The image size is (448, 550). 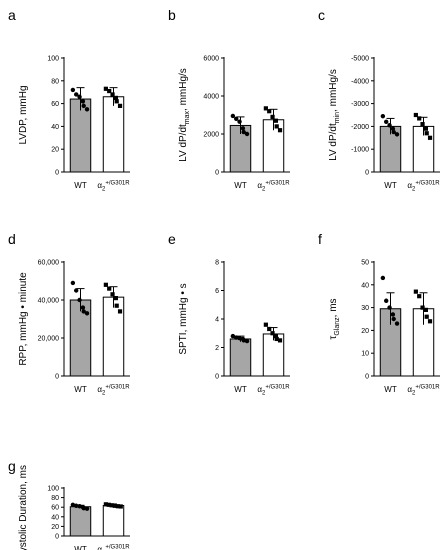 I want to click on y-tick-label: -5000, so click(x=360, y=59).